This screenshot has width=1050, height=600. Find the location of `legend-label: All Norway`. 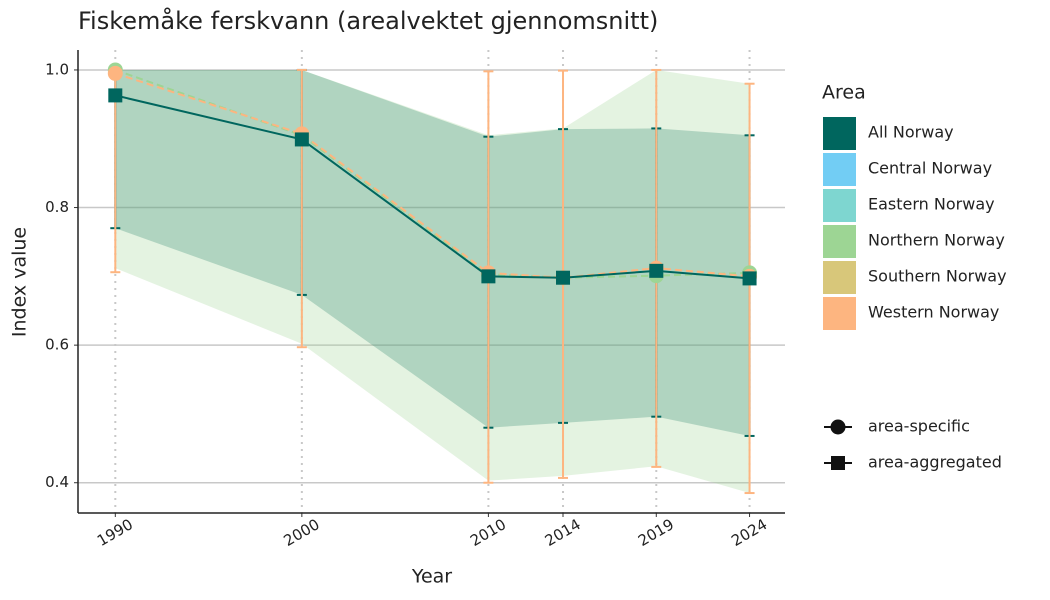

legend-label: All Norway is located at coordinates (911, 132).